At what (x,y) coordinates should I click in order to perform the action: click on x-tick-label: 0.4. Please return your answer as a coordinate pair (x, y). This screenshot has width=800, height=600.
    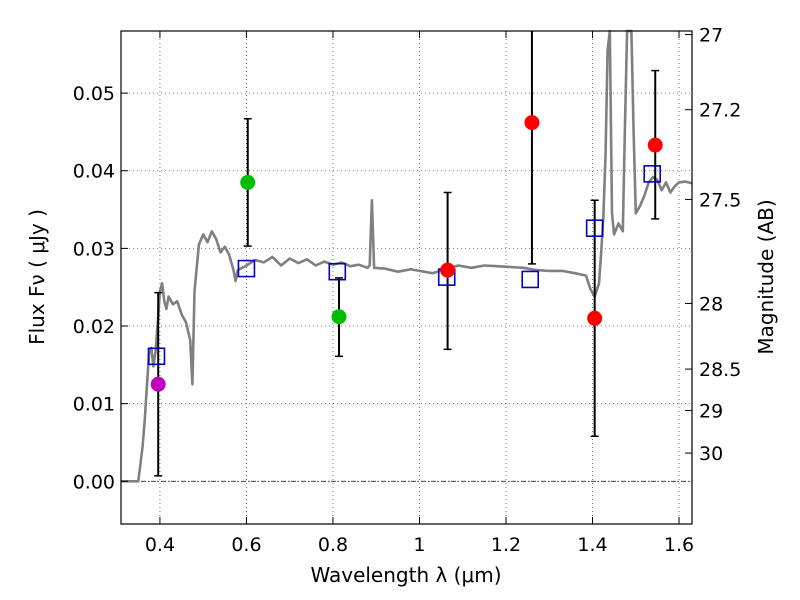
    Looking at the image, I should click on (160, 545).